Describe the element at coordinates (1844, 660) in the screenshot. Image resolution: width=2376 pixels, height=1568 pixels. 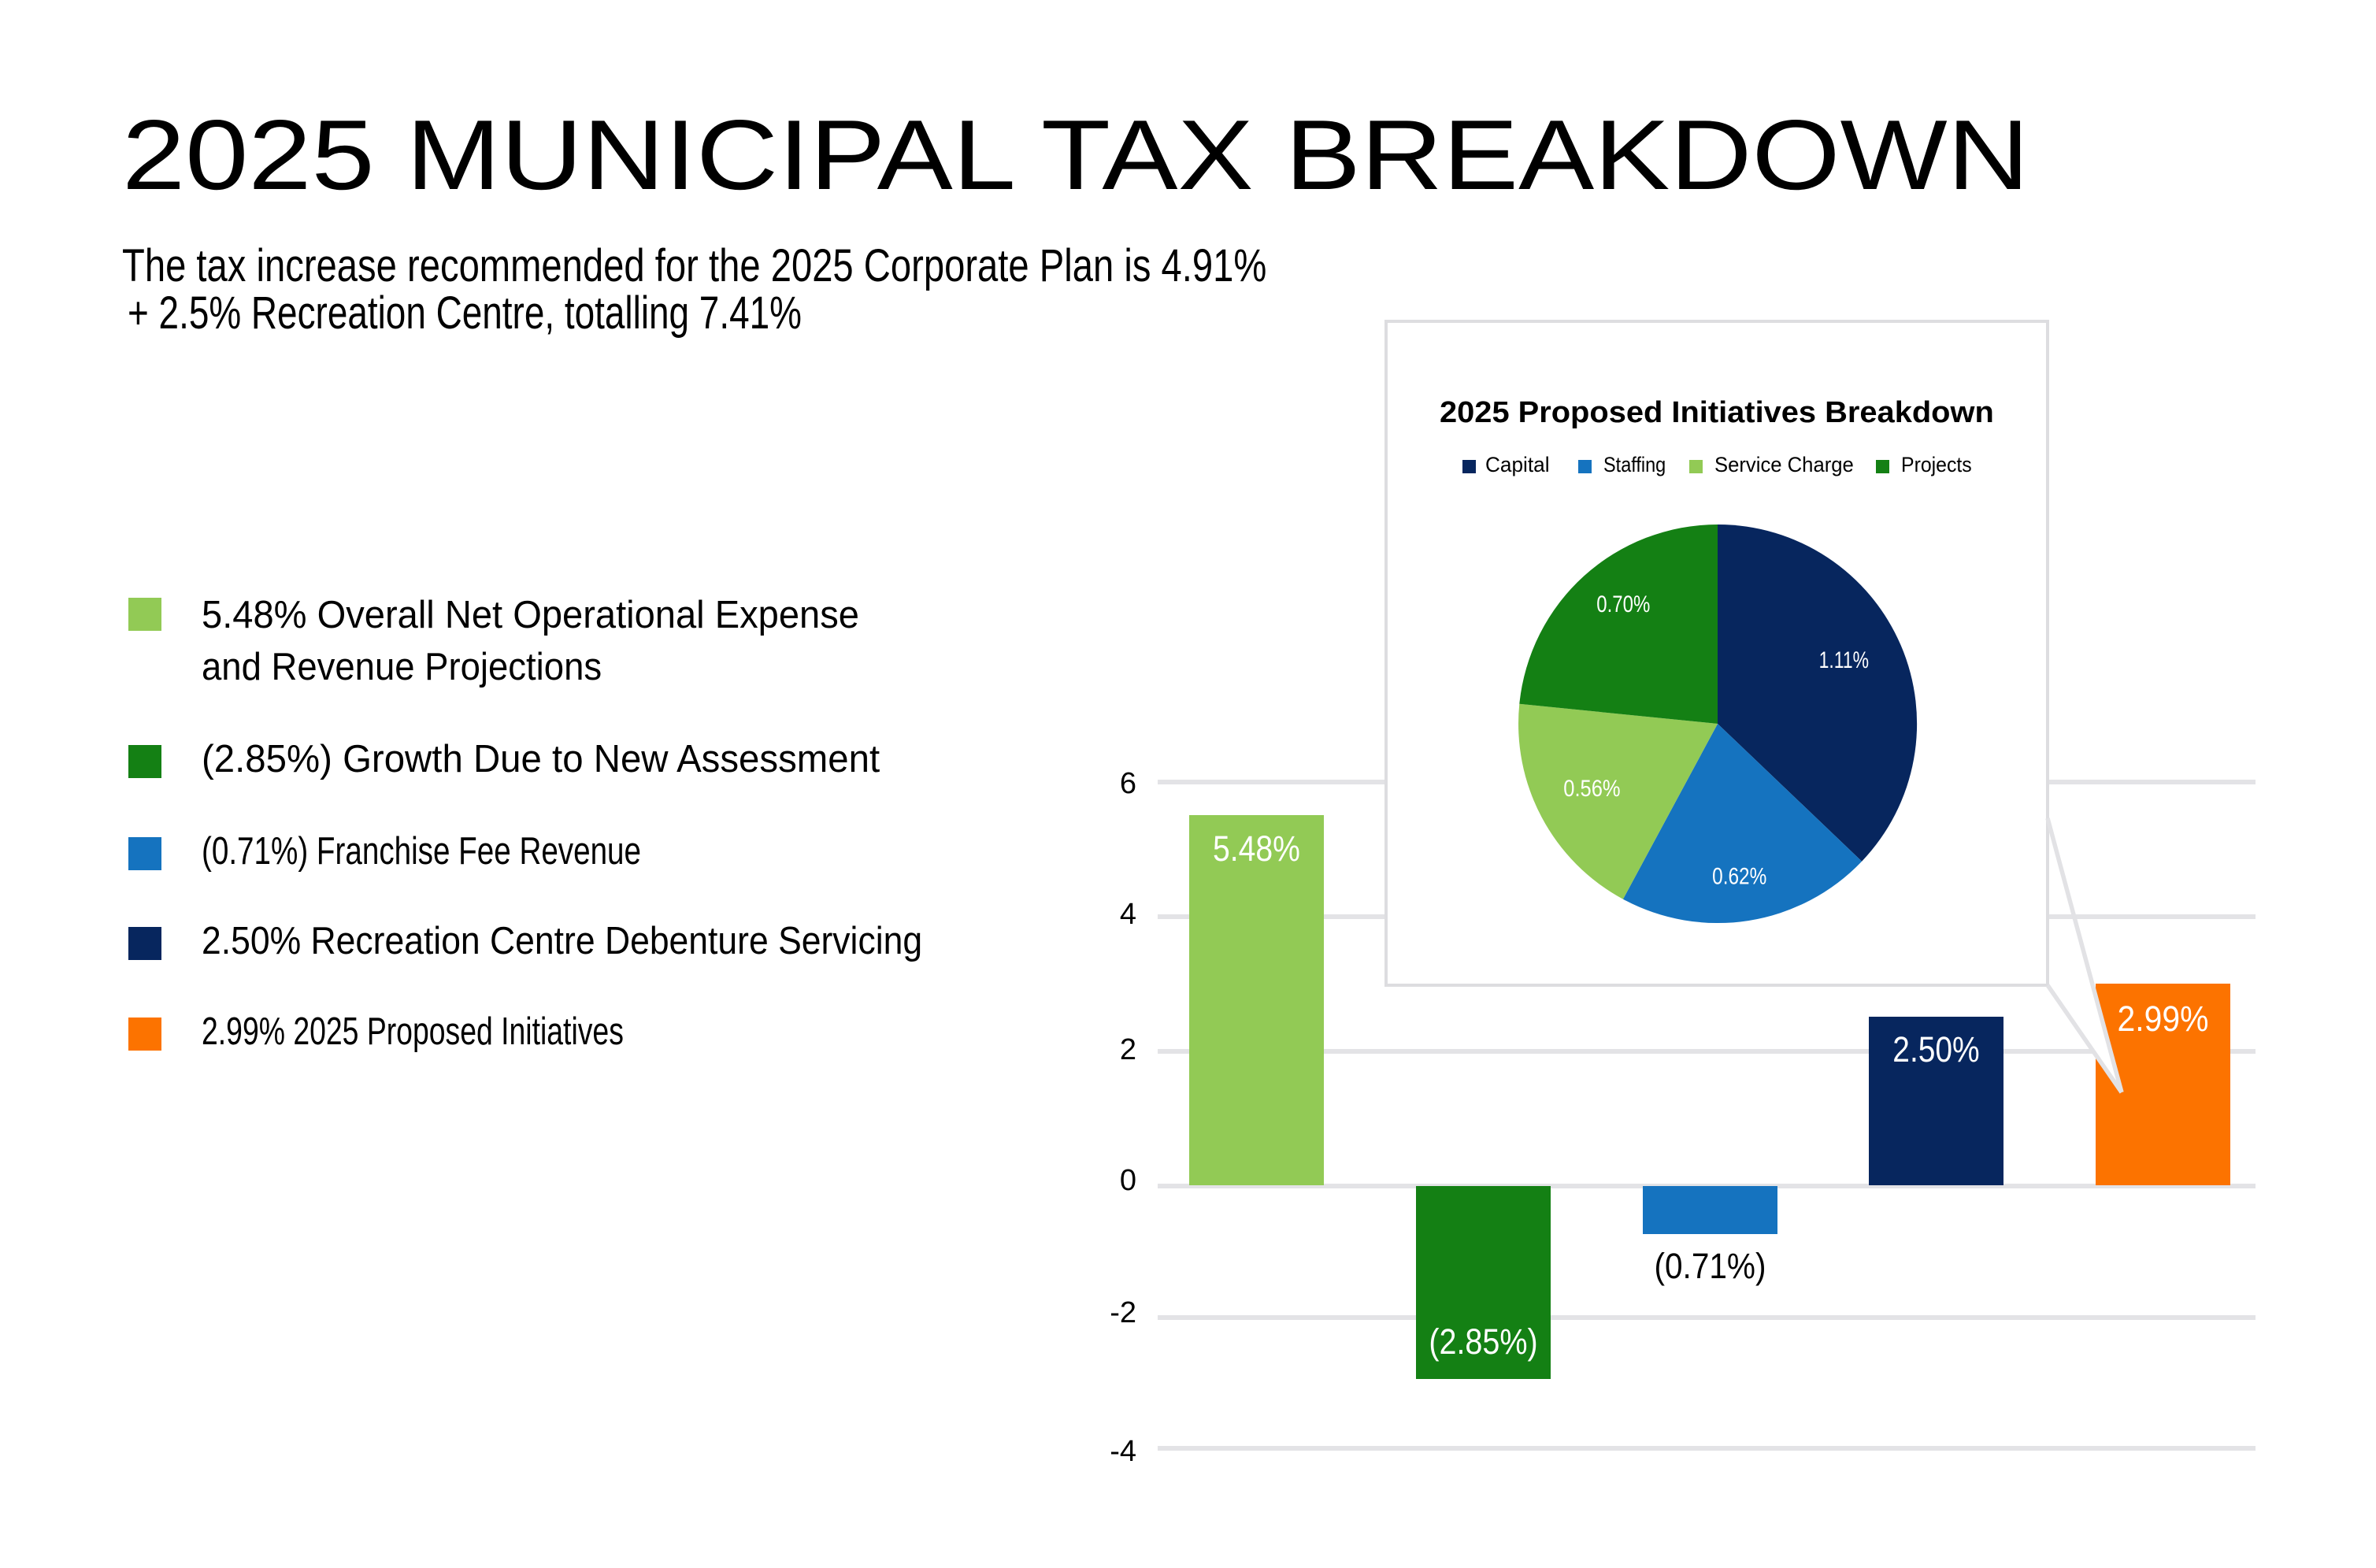
I see `svg-text: 1.11%` at that location.